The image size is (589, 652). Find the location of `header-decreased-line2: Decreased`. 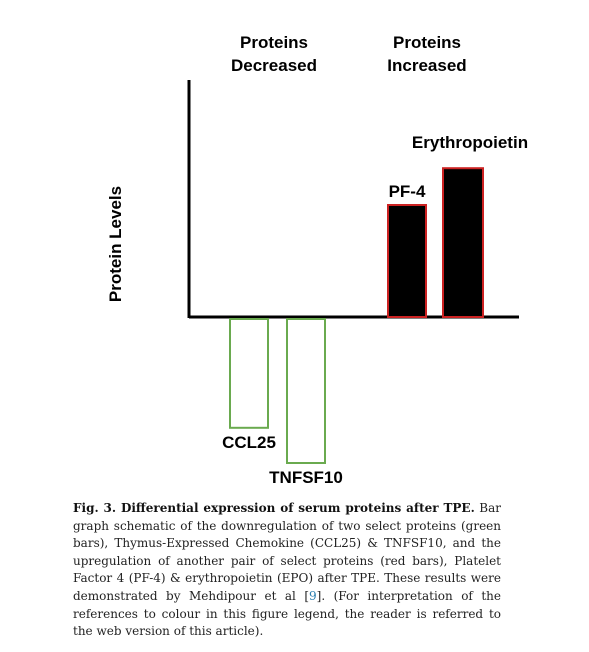

header-decreased-line2: Decreased is located at coordinates (274, 65).